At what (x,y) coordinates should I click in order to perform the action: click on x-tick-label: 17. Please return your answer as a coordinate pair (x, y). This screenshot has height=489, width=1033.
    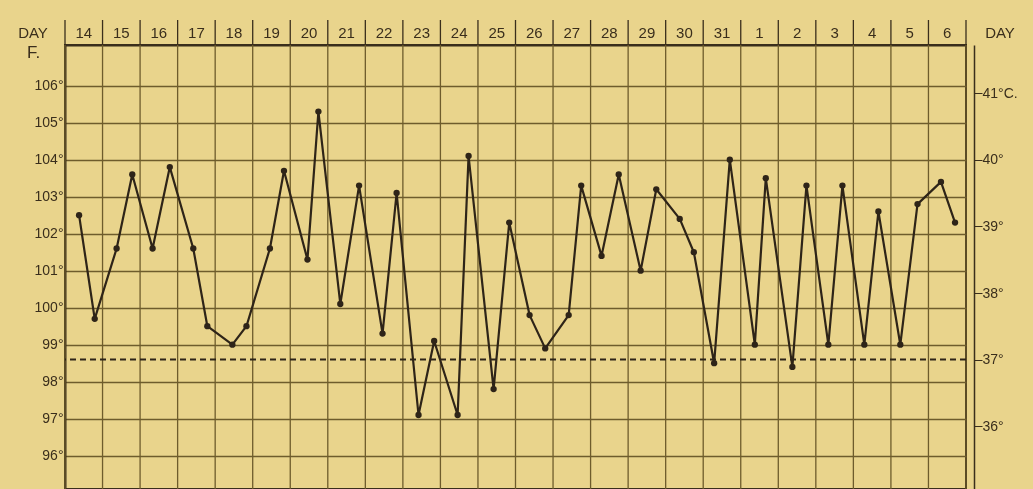
    Looking at the image, I should click on (196, 32).